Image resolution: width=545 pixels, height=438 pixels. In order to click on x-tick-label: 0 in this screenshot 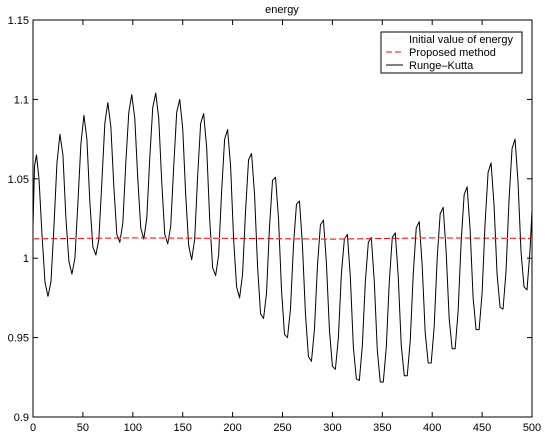, I will do `click(33, 428)`.